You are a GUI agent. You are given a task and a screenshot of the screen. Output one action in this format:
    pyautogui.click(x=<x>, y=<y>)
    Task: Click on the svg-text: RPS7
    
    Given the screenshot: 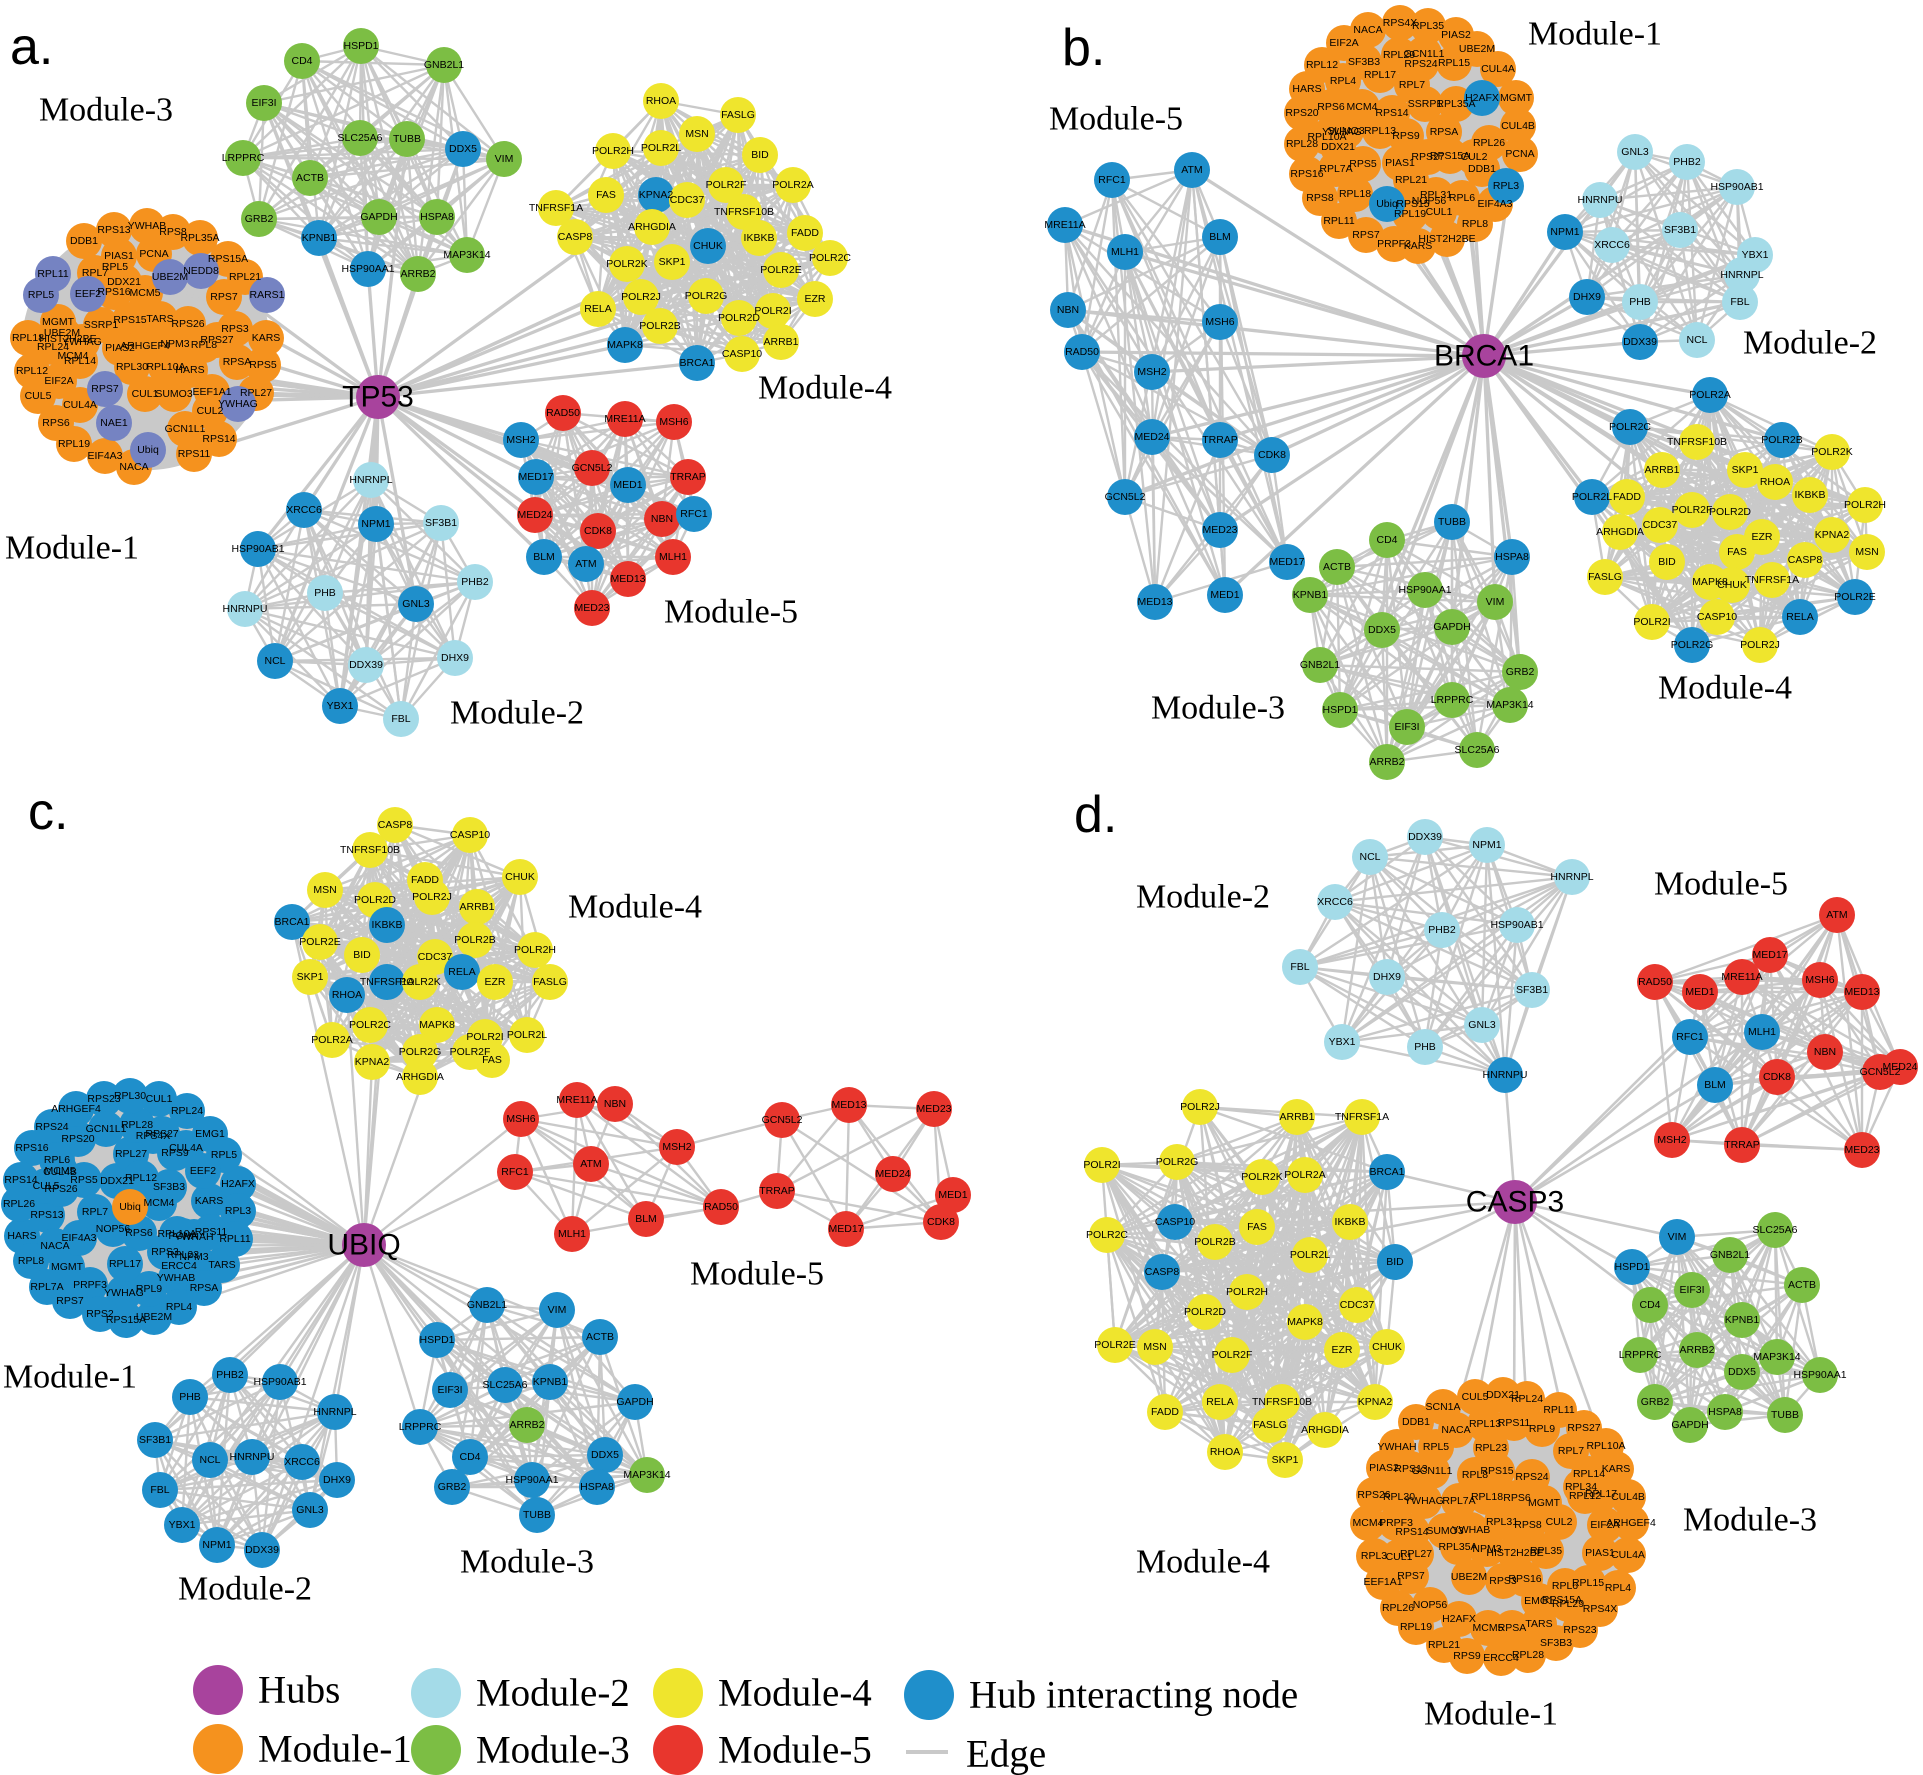 What is the action you would take?
    pyautogui.click(x=1366, y=235)
    